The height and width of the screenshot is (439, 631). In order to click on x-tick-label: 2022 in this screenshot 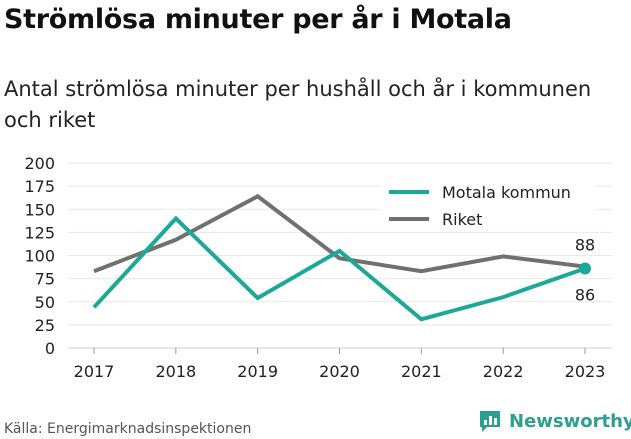, I will do `click(503, 371)`.